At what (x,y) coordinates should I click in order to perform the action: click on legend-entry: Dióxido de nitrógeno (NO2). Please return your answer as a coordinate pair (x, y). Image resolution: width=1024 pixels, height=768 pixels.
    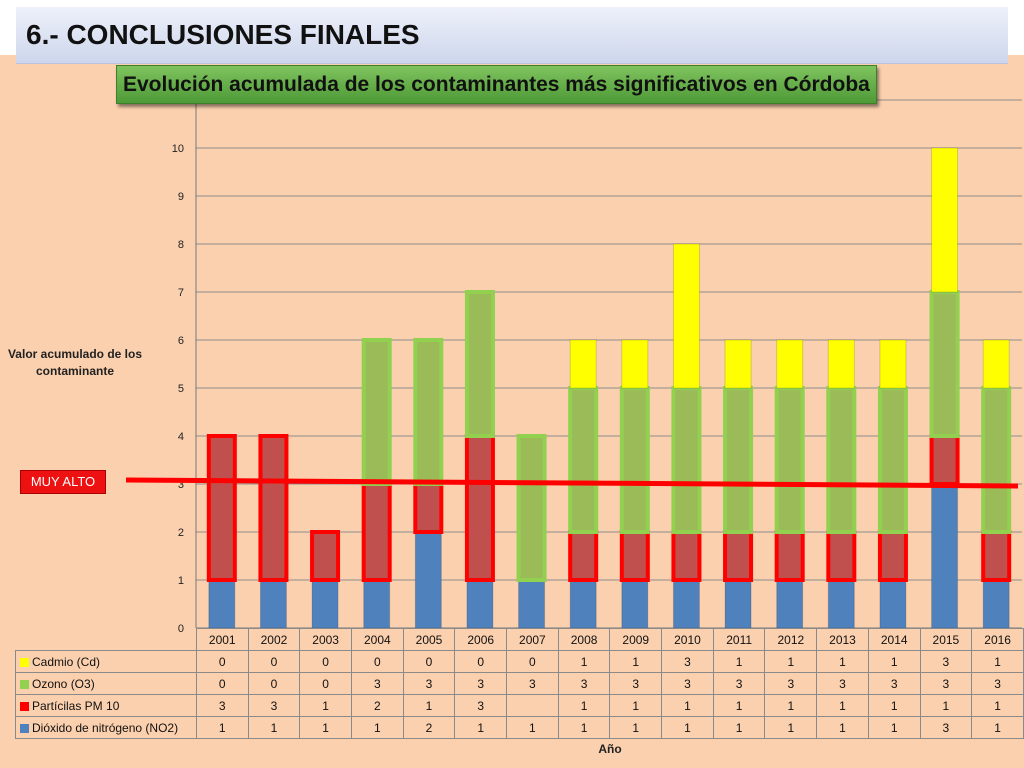
    Looking at the image, I should click on (106, 727).